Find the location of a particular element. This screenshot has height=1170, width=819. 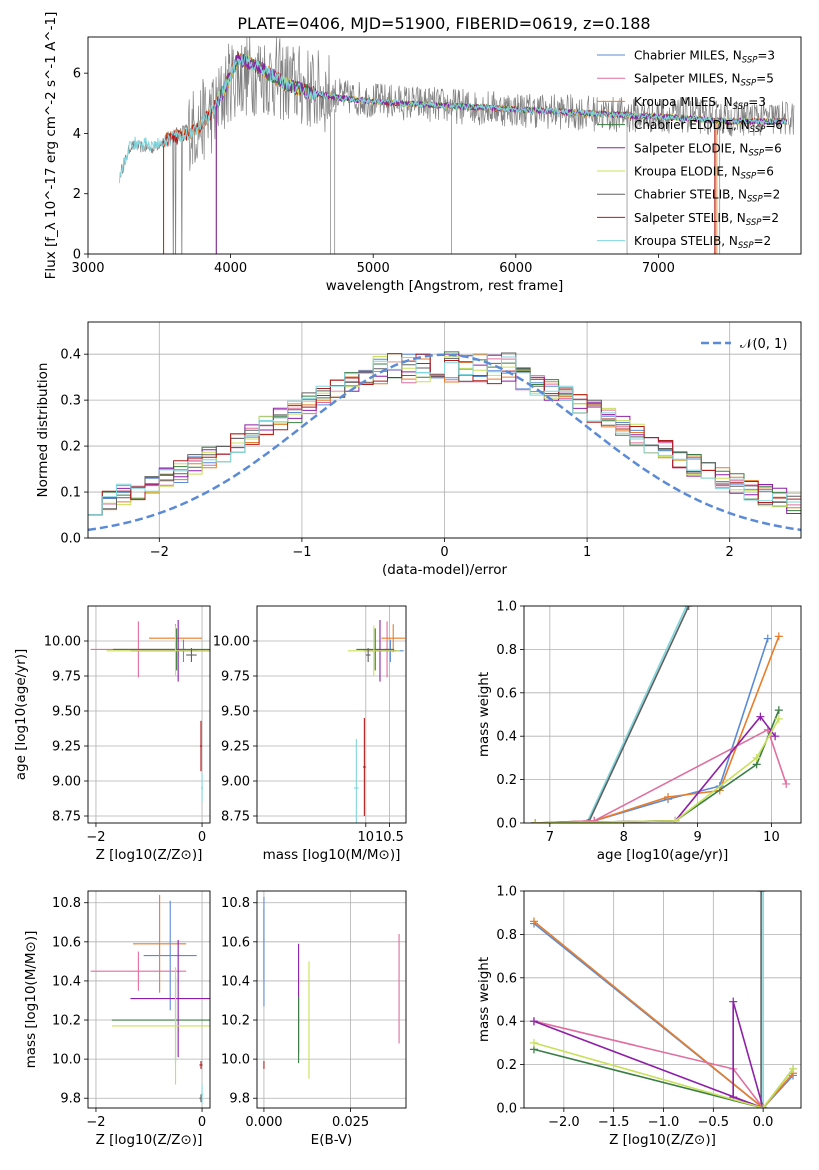

age_vs_mass-plot is located at coordinates (376, 721).